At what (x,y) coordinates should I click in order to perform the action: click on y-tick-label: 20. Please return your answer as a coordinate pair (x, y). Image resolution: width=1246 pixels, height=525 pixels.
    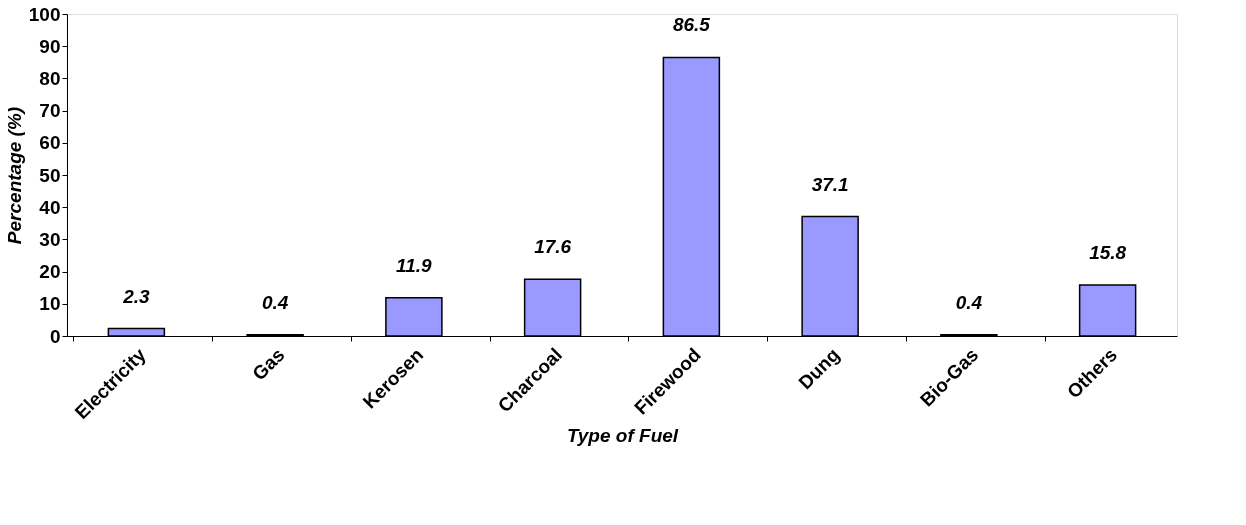
    Looking at the image, I should click on (50, 272).